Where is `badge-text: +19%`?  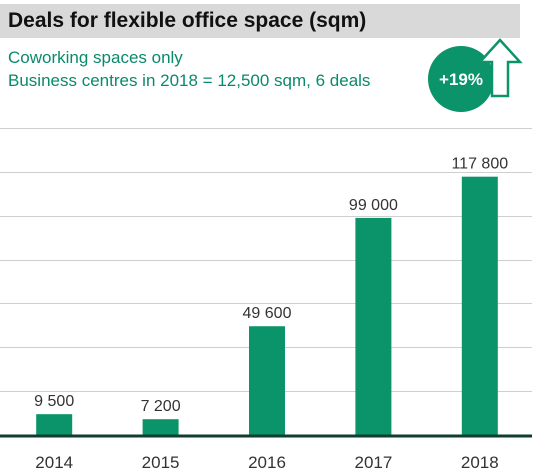
badge-text: +19% is located at coordinates (461, 79).